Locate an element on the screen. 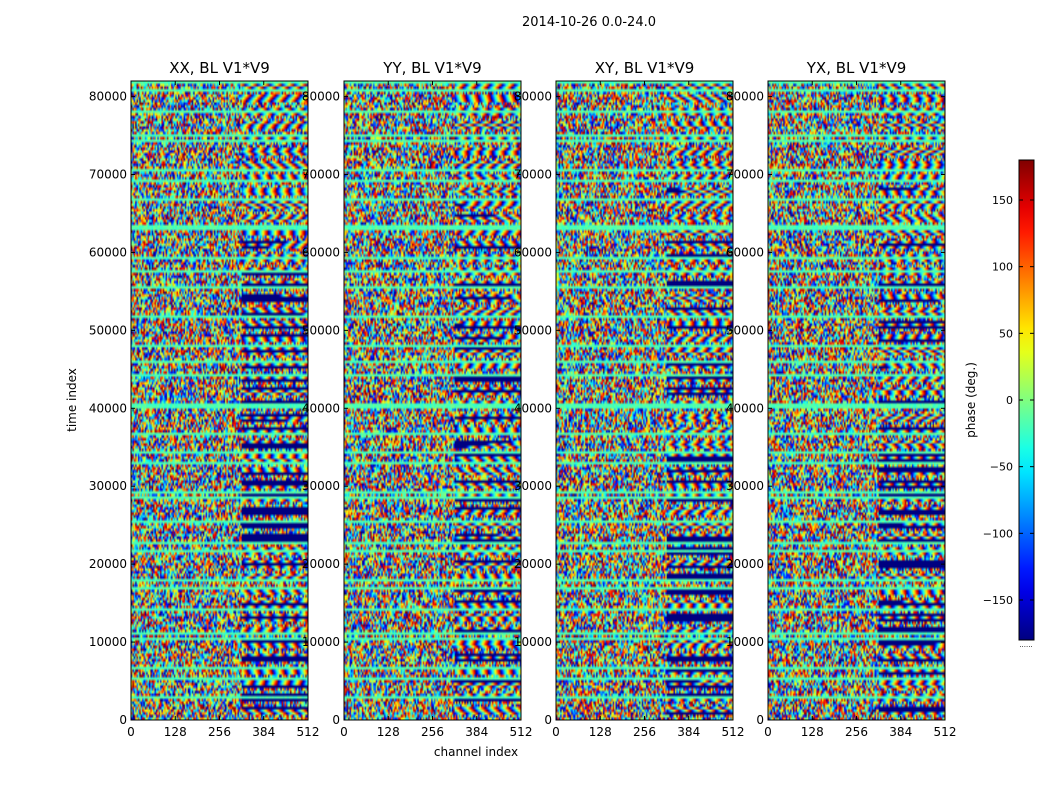 This screenshot has height=800, width=1050. colorbar-tick-label: −50 is located at coordinates (1001, 467).